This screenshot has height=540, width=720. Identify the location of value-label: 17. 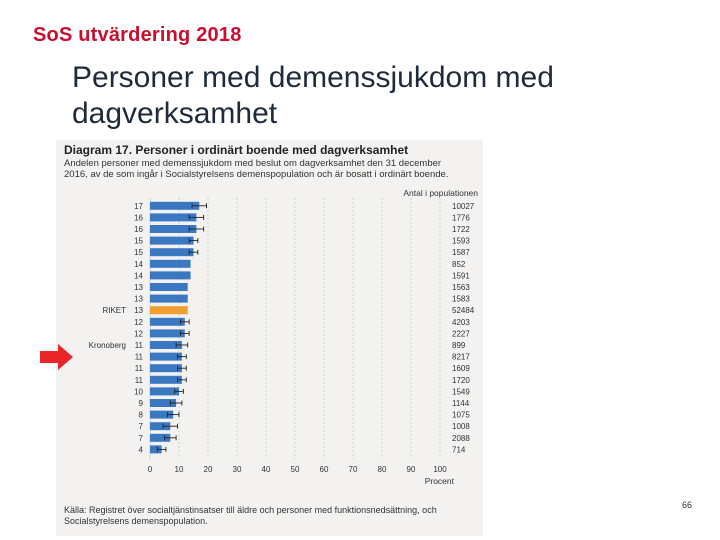
(138, 206).